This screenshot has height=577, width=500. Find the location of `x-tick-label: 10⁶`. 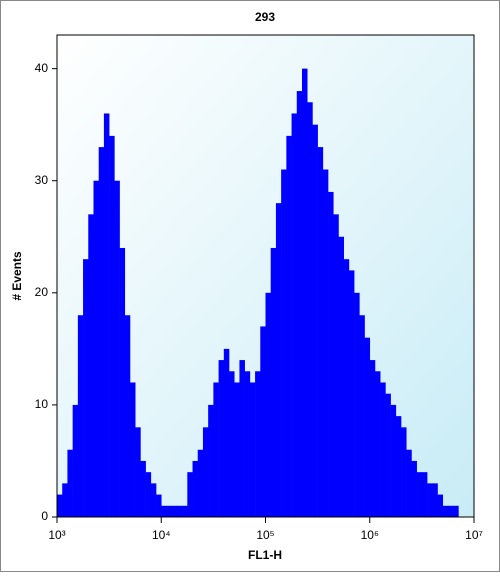

x-tick-label: 10⁶ is located at coordinates (370, 535).